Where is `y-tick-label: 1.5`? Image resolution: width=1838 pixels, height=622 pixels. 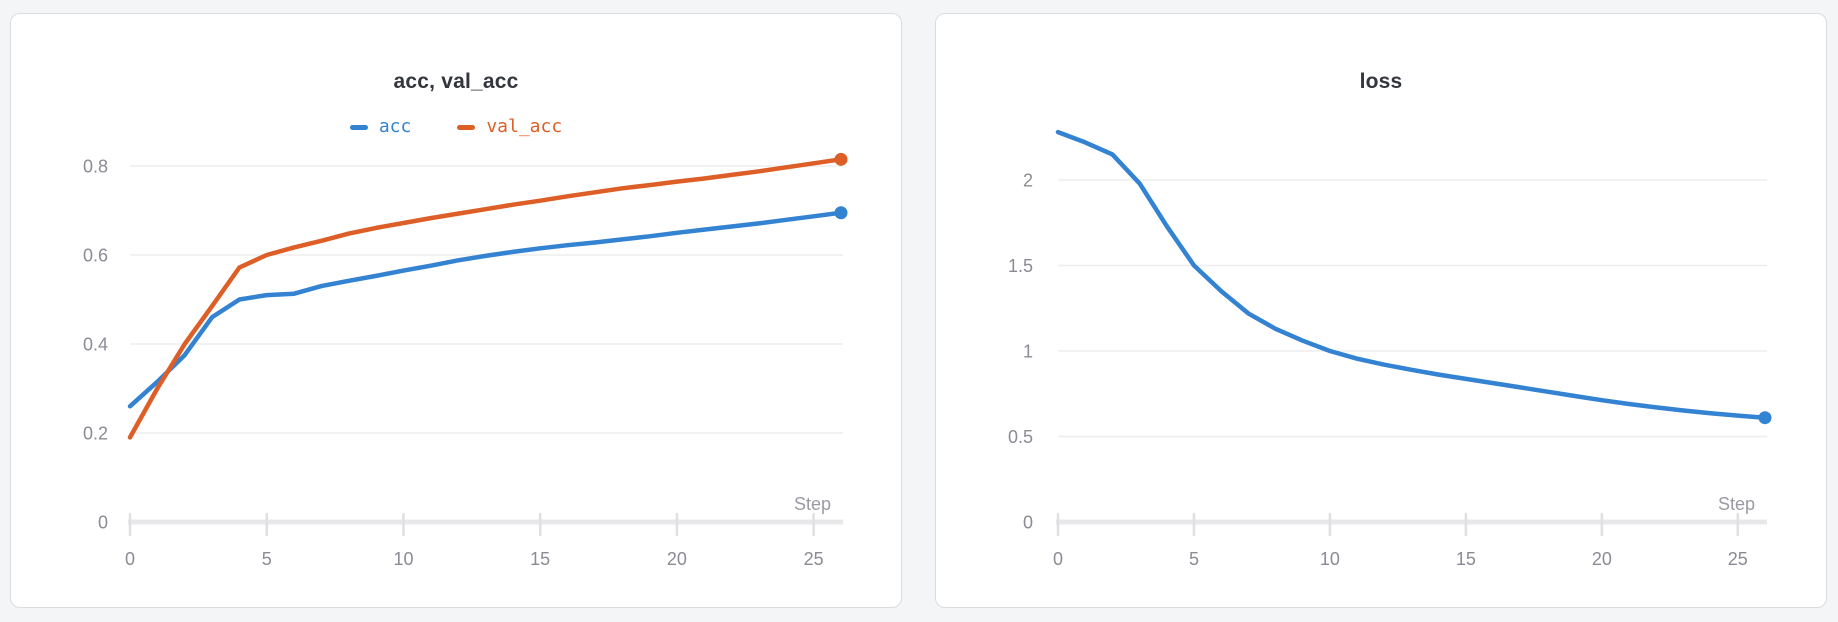
y-tick-label: 1.5 is located at coordinates (1020, 266).